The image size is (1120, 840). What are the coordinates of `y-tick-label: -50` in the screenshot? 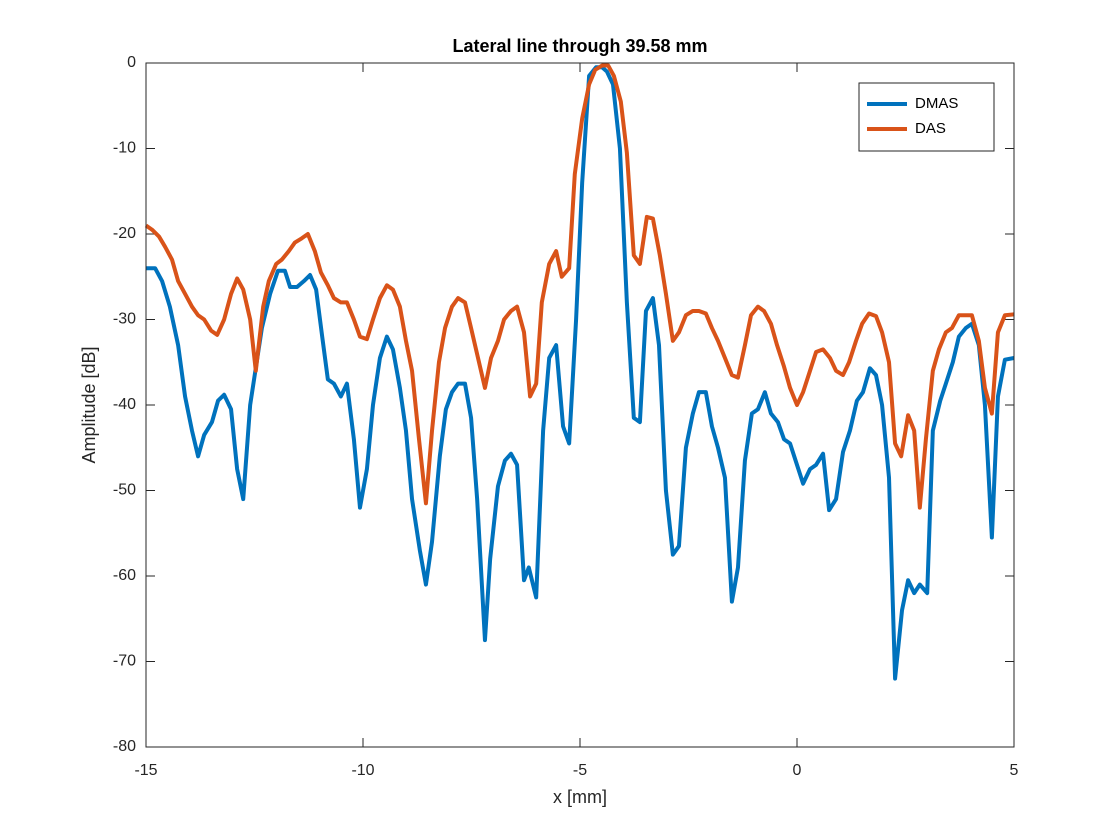 It's located at (124, 490).